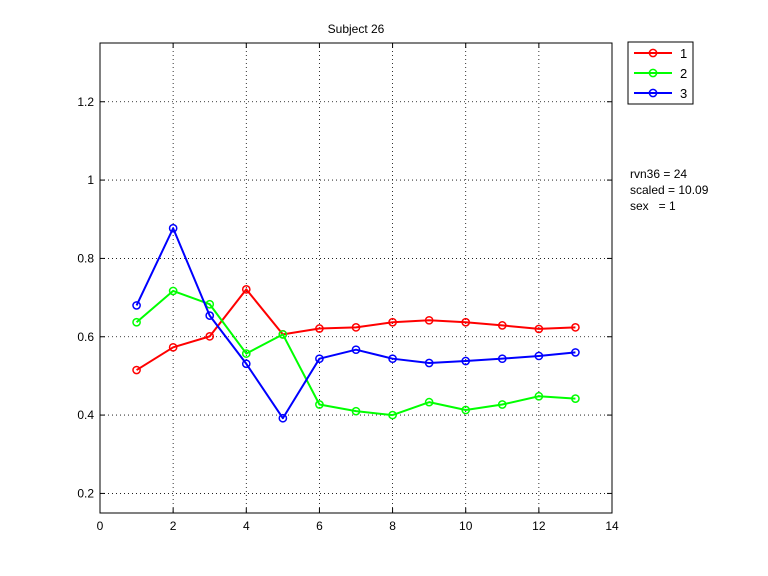 This screenshot has width=768, height=576. Describe the element at coordinates (85, 415) in the screenshot. I see `y-tick-label: 0.4` at that location.